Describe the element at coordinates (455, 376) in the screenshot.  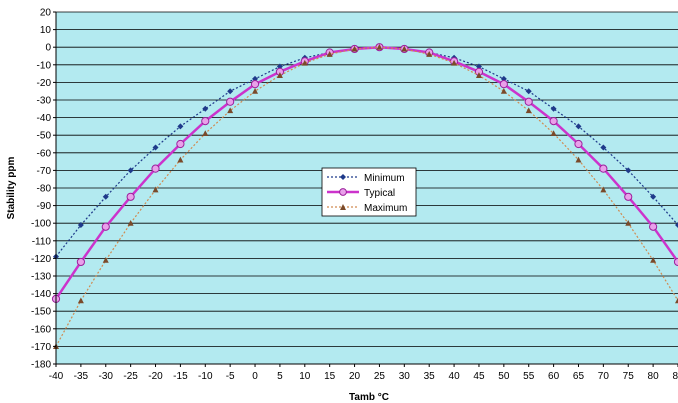
I see `x-tick-label: 40` at that location.